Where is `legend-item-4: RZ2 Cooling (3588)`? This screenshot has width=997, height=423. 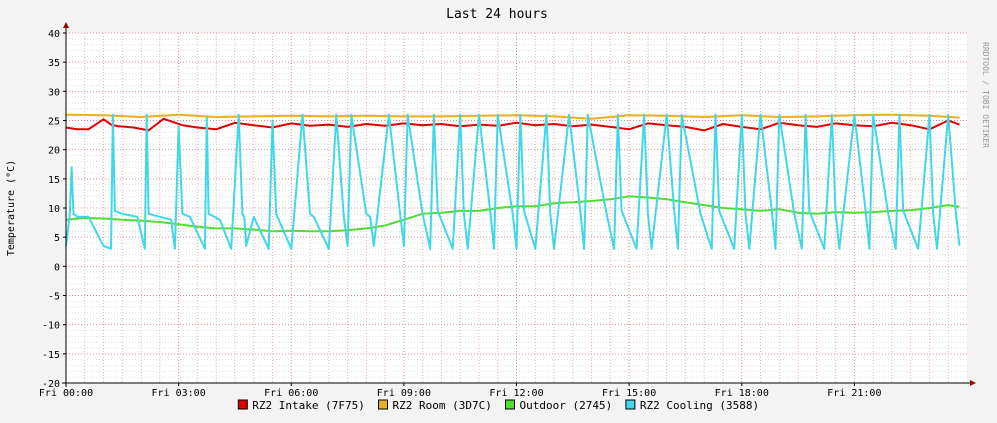 legend-item-4: RZ2 Cooling (3588) is located at coordinates (692, 405).